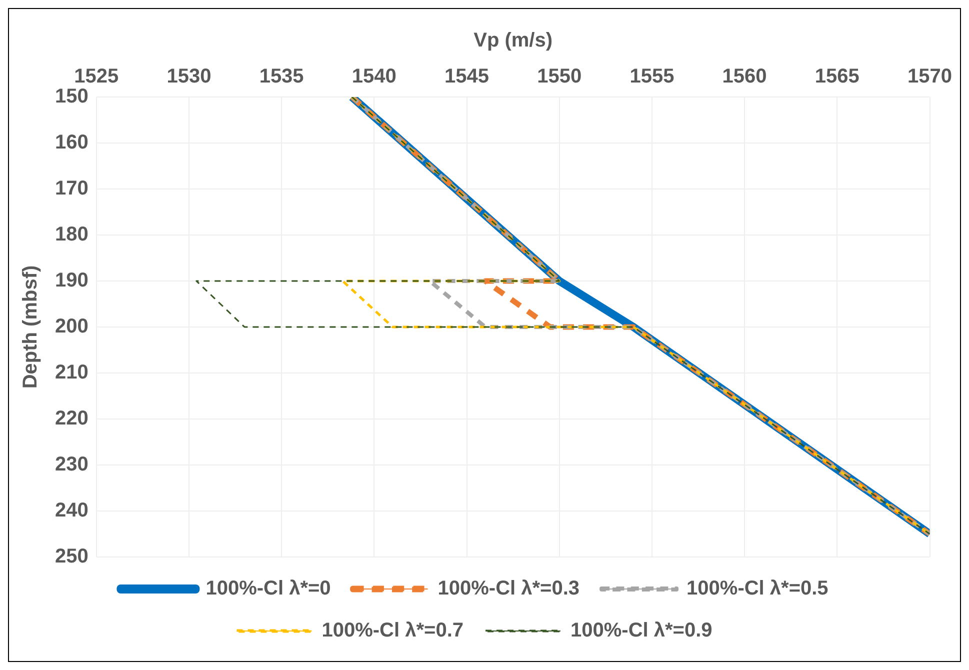 The height and width of the screenshot is (670, 969). Describe the element at coordinates (268, 589) in the screenshot. I see `legend-label: 100%-Cl λ*=0` at that location.